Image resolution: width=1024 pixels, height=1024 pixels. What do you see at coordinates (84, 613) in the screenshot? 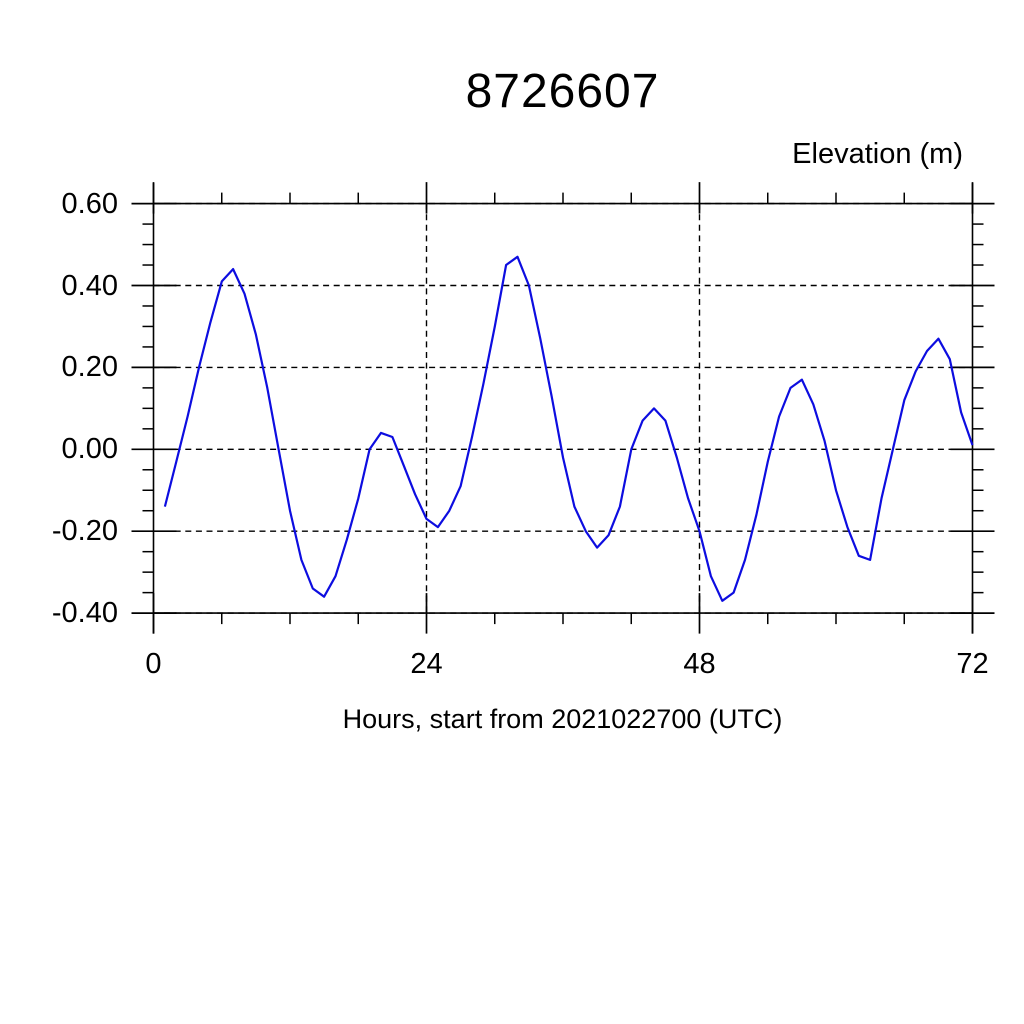
I see `y-tick-label: -0.40` at bounding box center [84, 613].